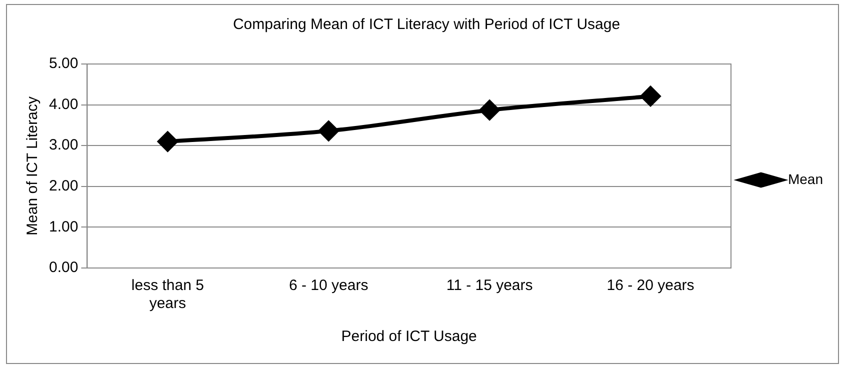 Image resolution: width=845 pixels, height=370 pixels. I want to click on legend-label: Mean, so click(806, 178).